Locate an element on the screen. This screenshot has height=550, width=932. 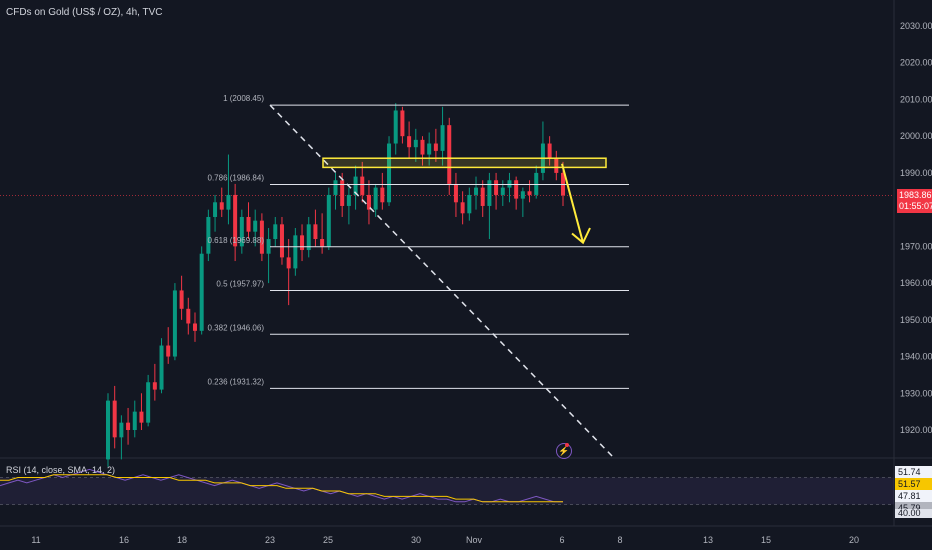
price-tick-label: 1940.00 is located at coordinates (916, 357).